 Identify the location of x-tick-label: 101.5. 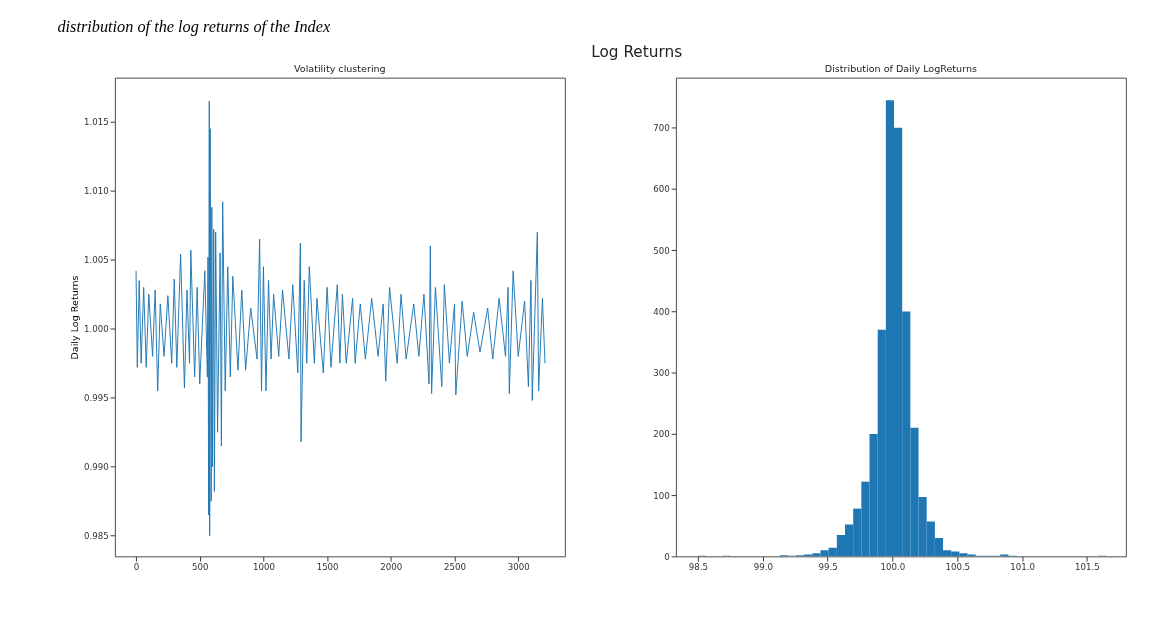
(1087, 567).